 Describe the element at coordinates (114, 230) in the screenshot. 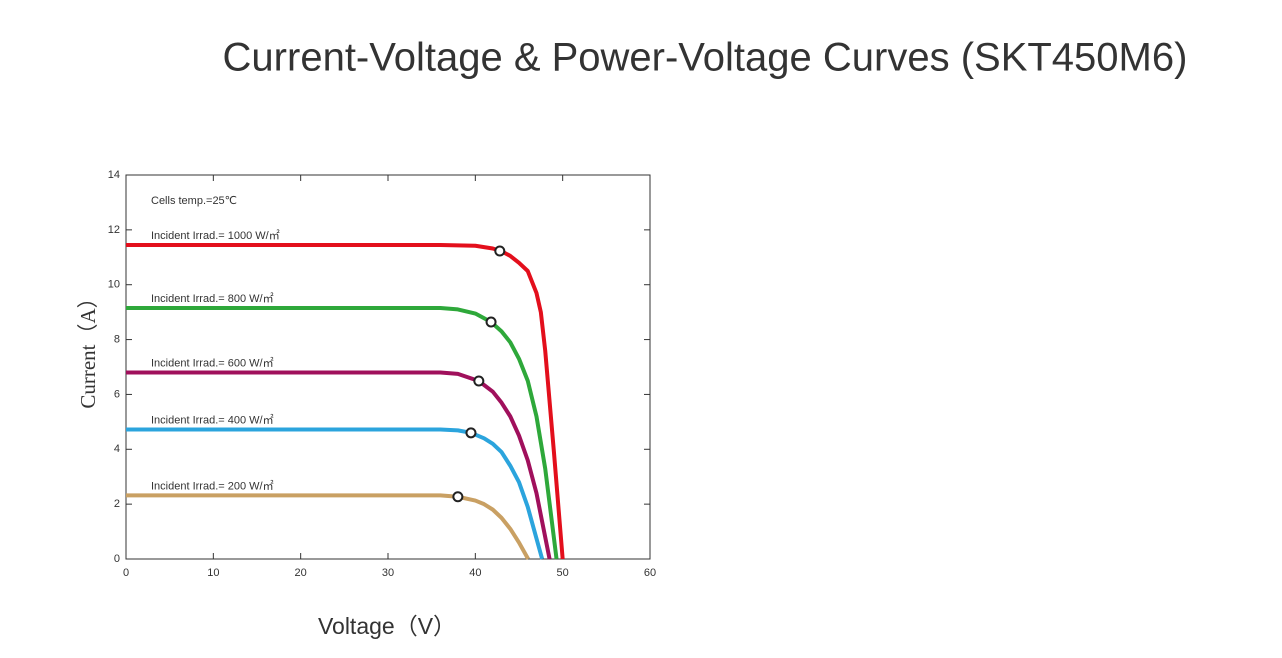

I see `y-tick-label: 12` at that location.